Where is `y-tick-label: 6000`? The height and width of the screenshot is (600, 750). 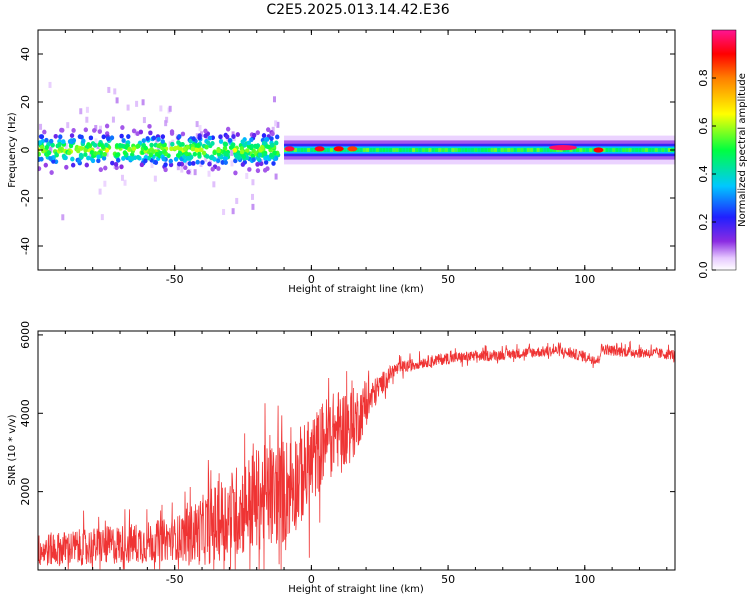 y-tick-label: 6000 is located at coordinates (25, 335).